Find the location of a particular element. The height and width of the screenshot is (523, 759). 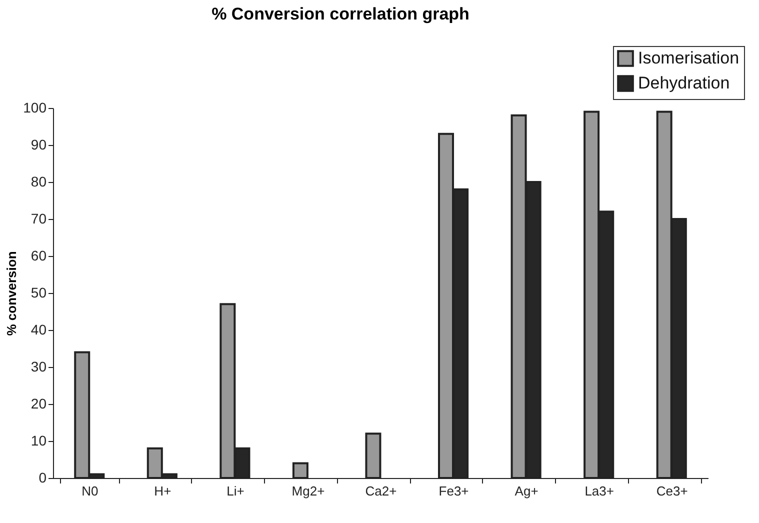

y-tick-label: 70 is located at coordinates (38, 218).